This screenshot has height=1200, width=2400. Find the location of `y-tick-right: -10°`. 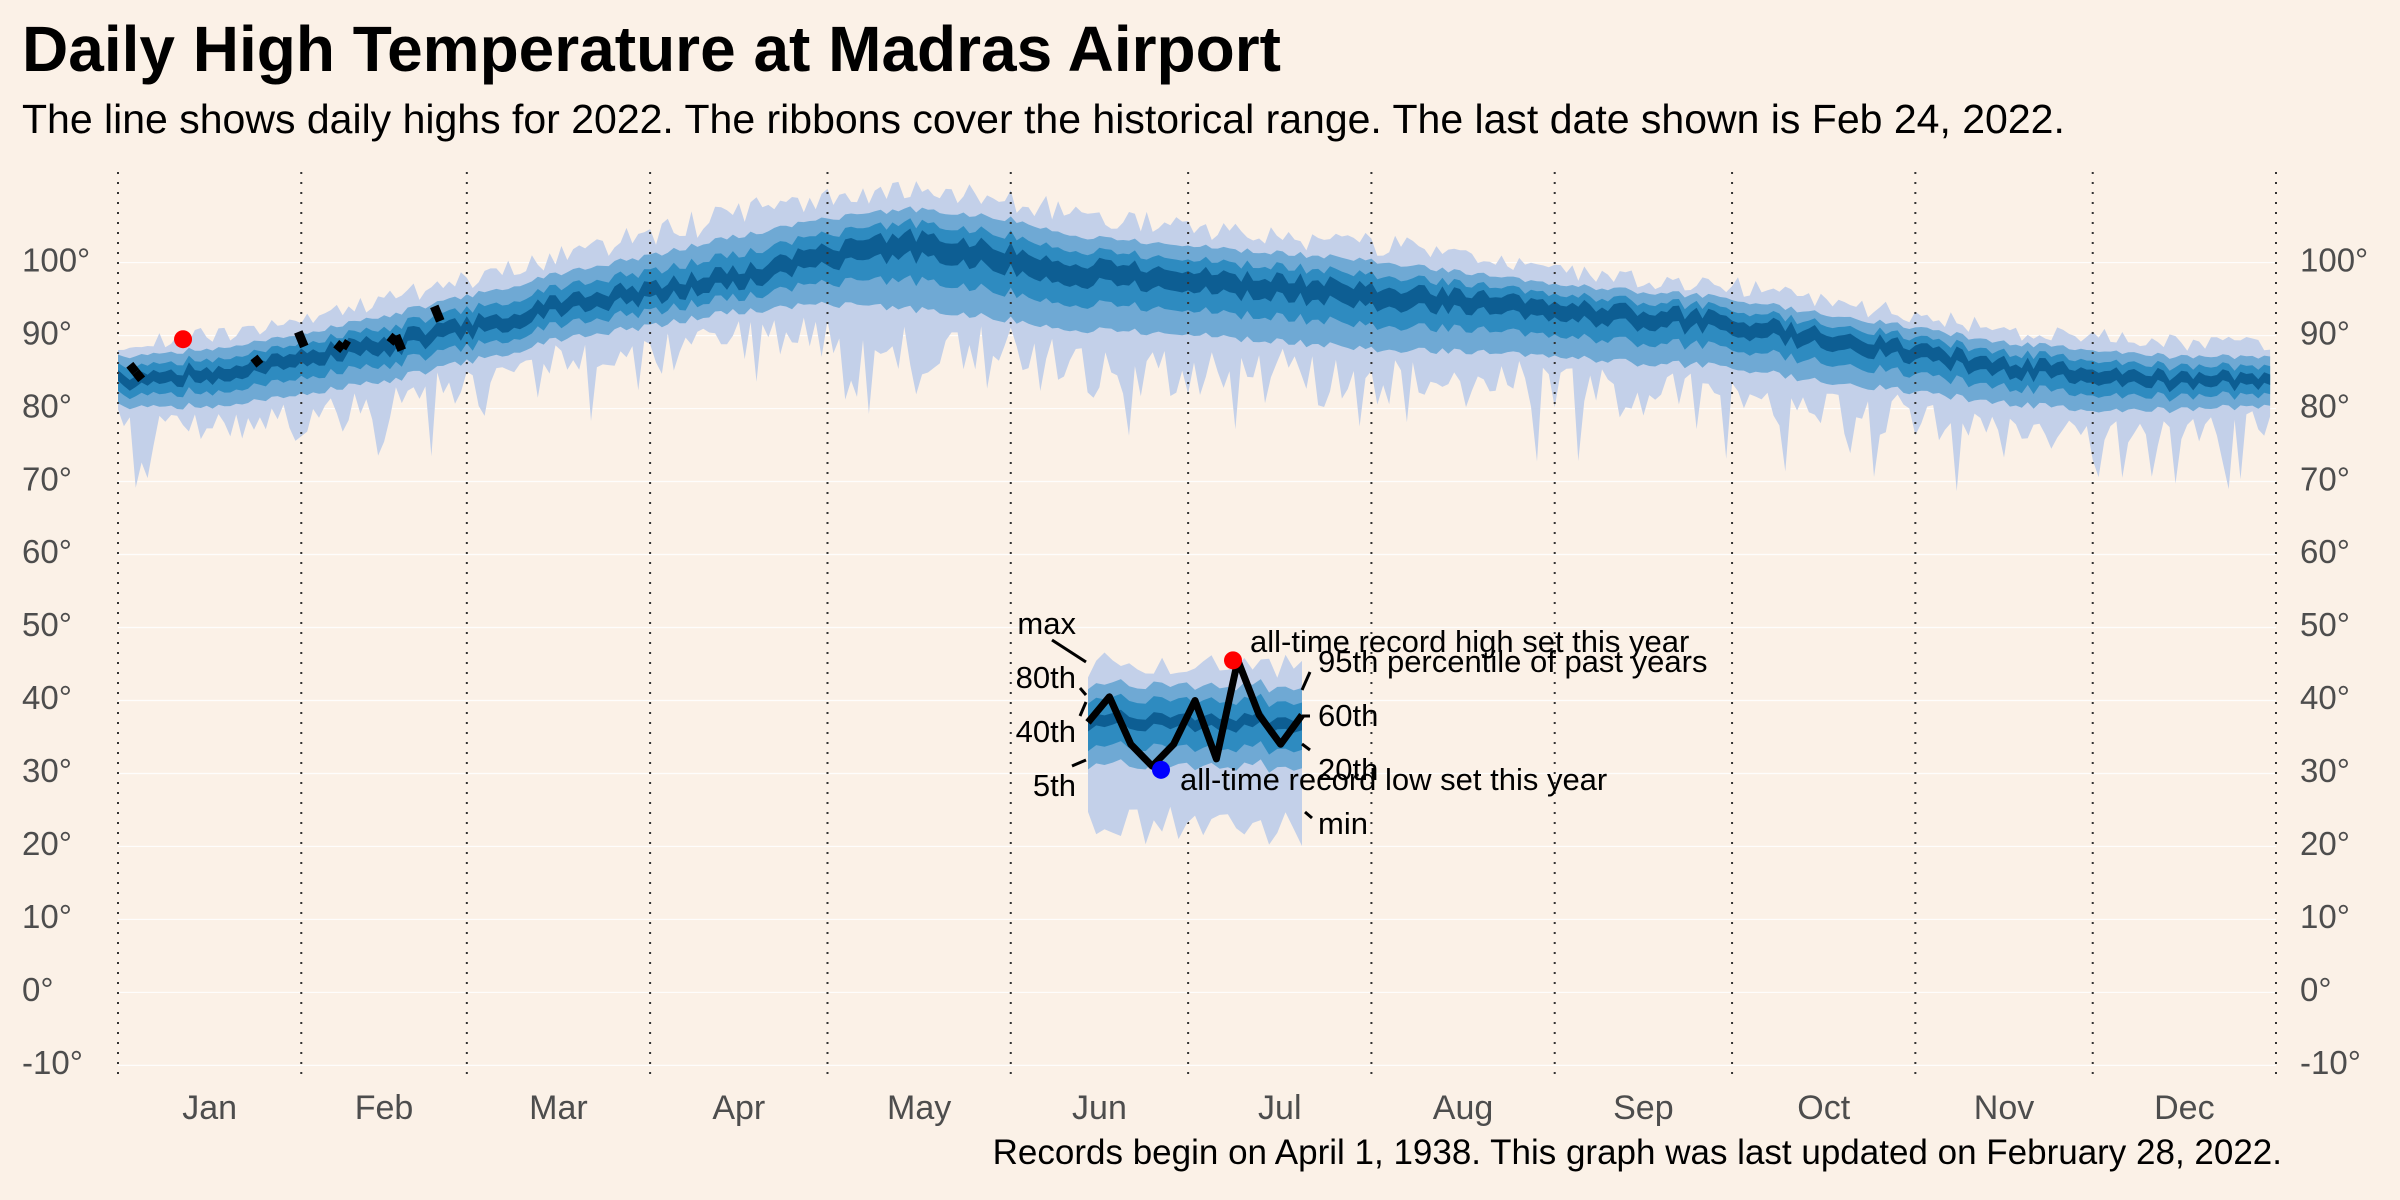

y-tick-right: -10° is located at coordinates (2330, 1062).